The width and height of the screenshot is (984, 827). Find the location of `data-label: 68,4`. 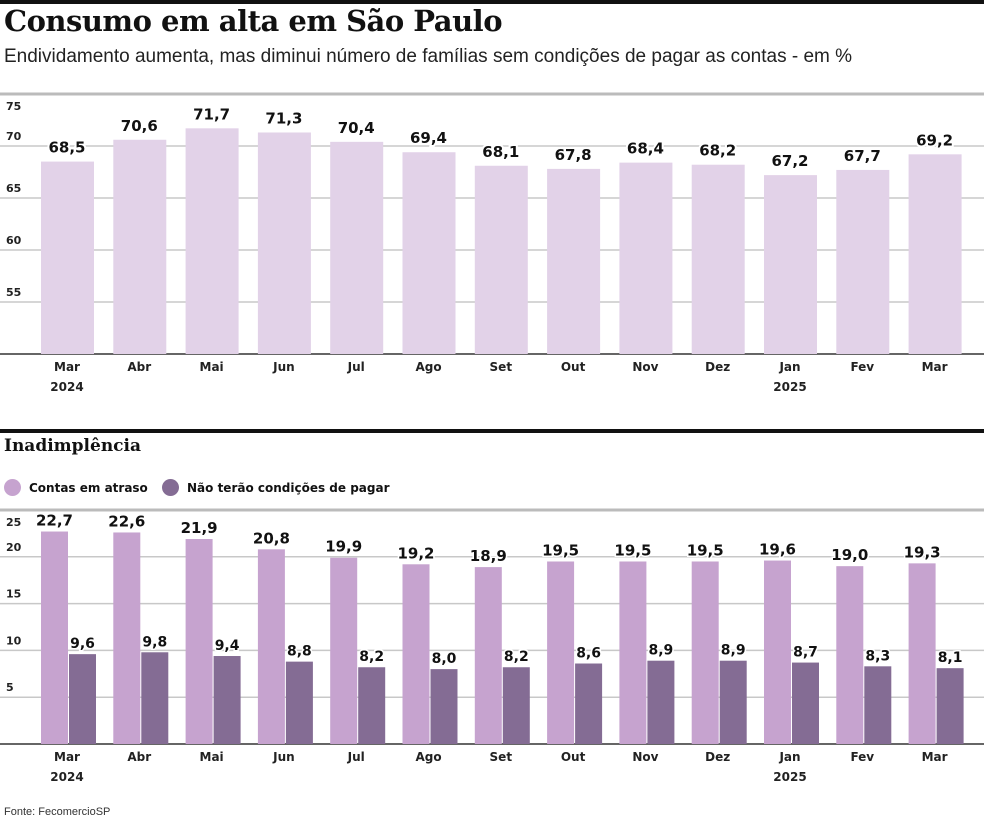

data-label: 68,4 is located at coordinates (645, 149).